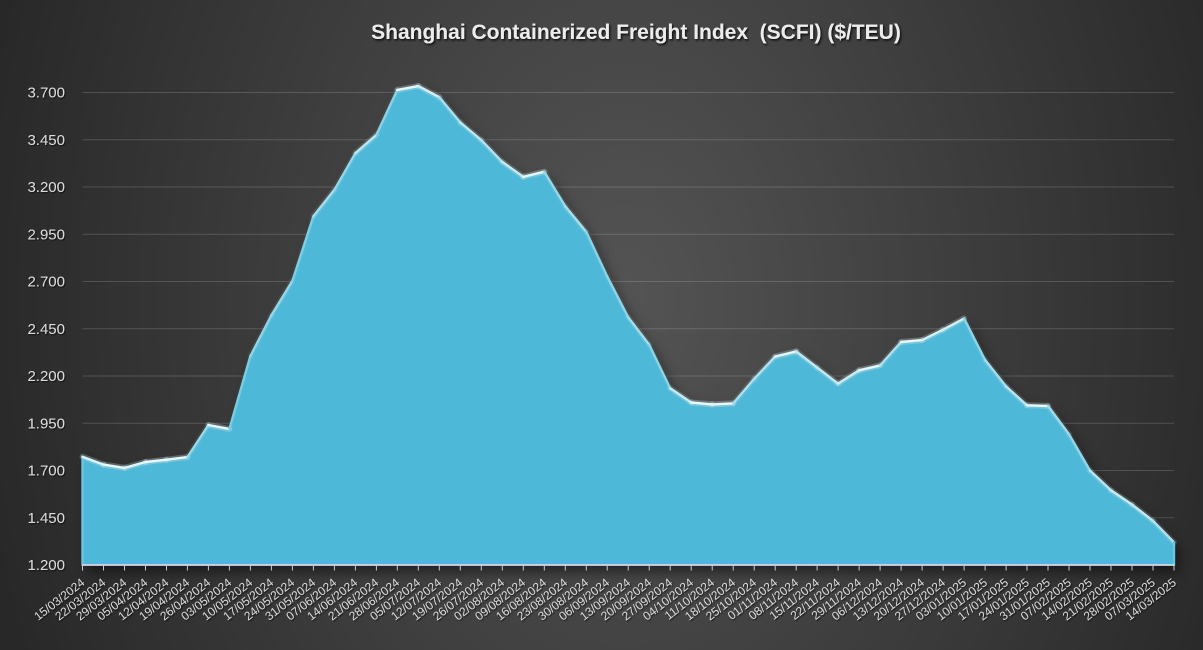  I want to click on svg-text: 2.950, so click(46, 234).